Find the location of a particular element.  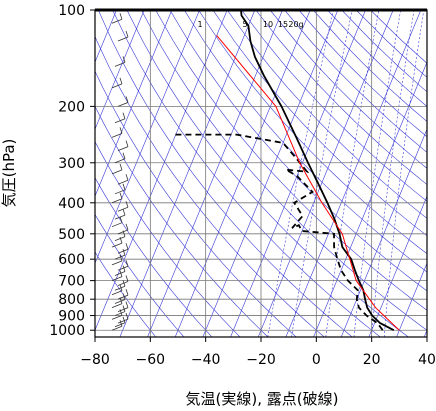

y-tick-label: 500 is located at coordinates (71, 235).